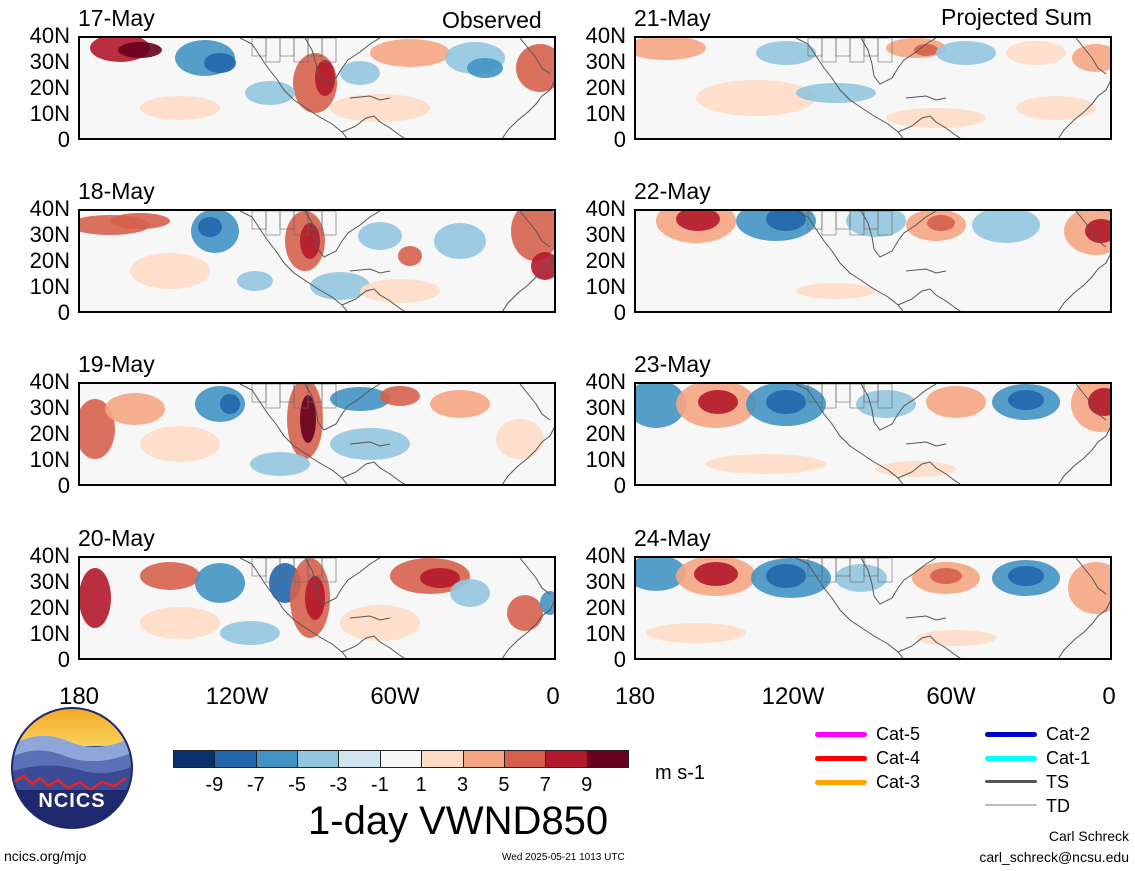  I want to click on x-tick-label: 120W, so click(237, 696).